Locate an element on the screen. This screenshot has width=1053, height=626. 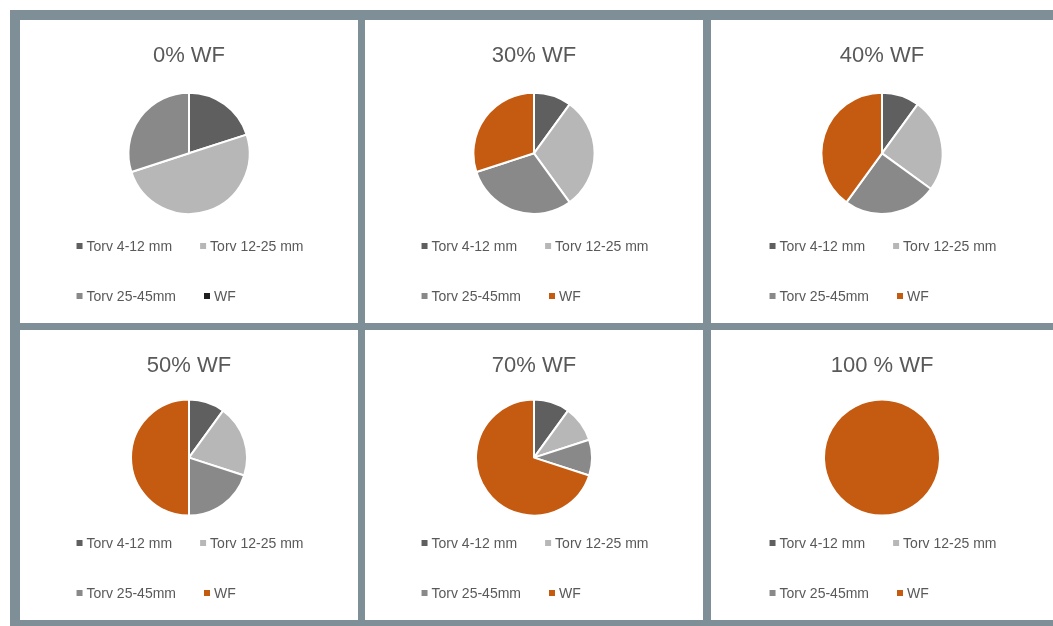
chart-title: 30% WF is located at coordinates (534, 54).